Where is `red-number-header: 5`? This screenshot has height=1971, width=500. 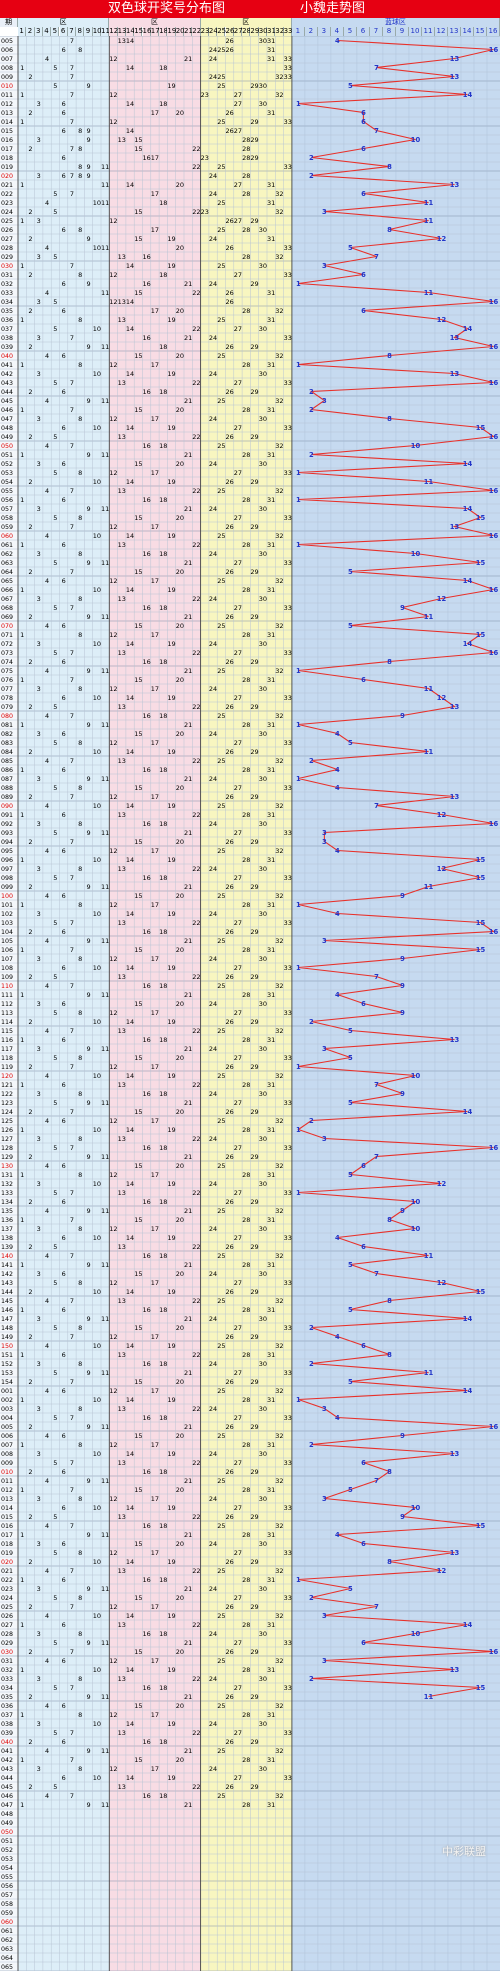 red-number-header: 5 is located at coordinates (55, 31).